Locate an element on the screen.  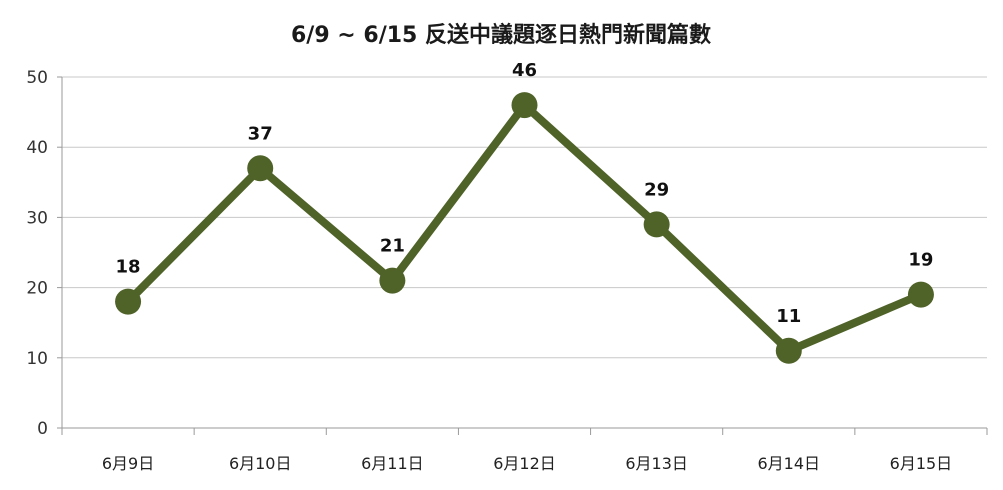
x-tick-label: 6月12日 is located at coordinates (524, 463).